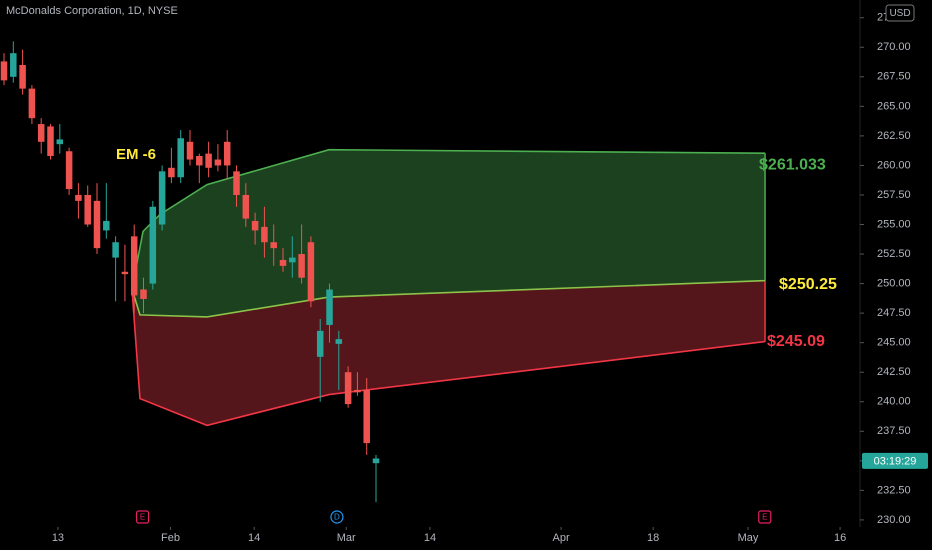  What do you see at coordinates (894, 136) in the screenshot?
I see `y-tick-label: 262.50` at bounding box center [894, 136].